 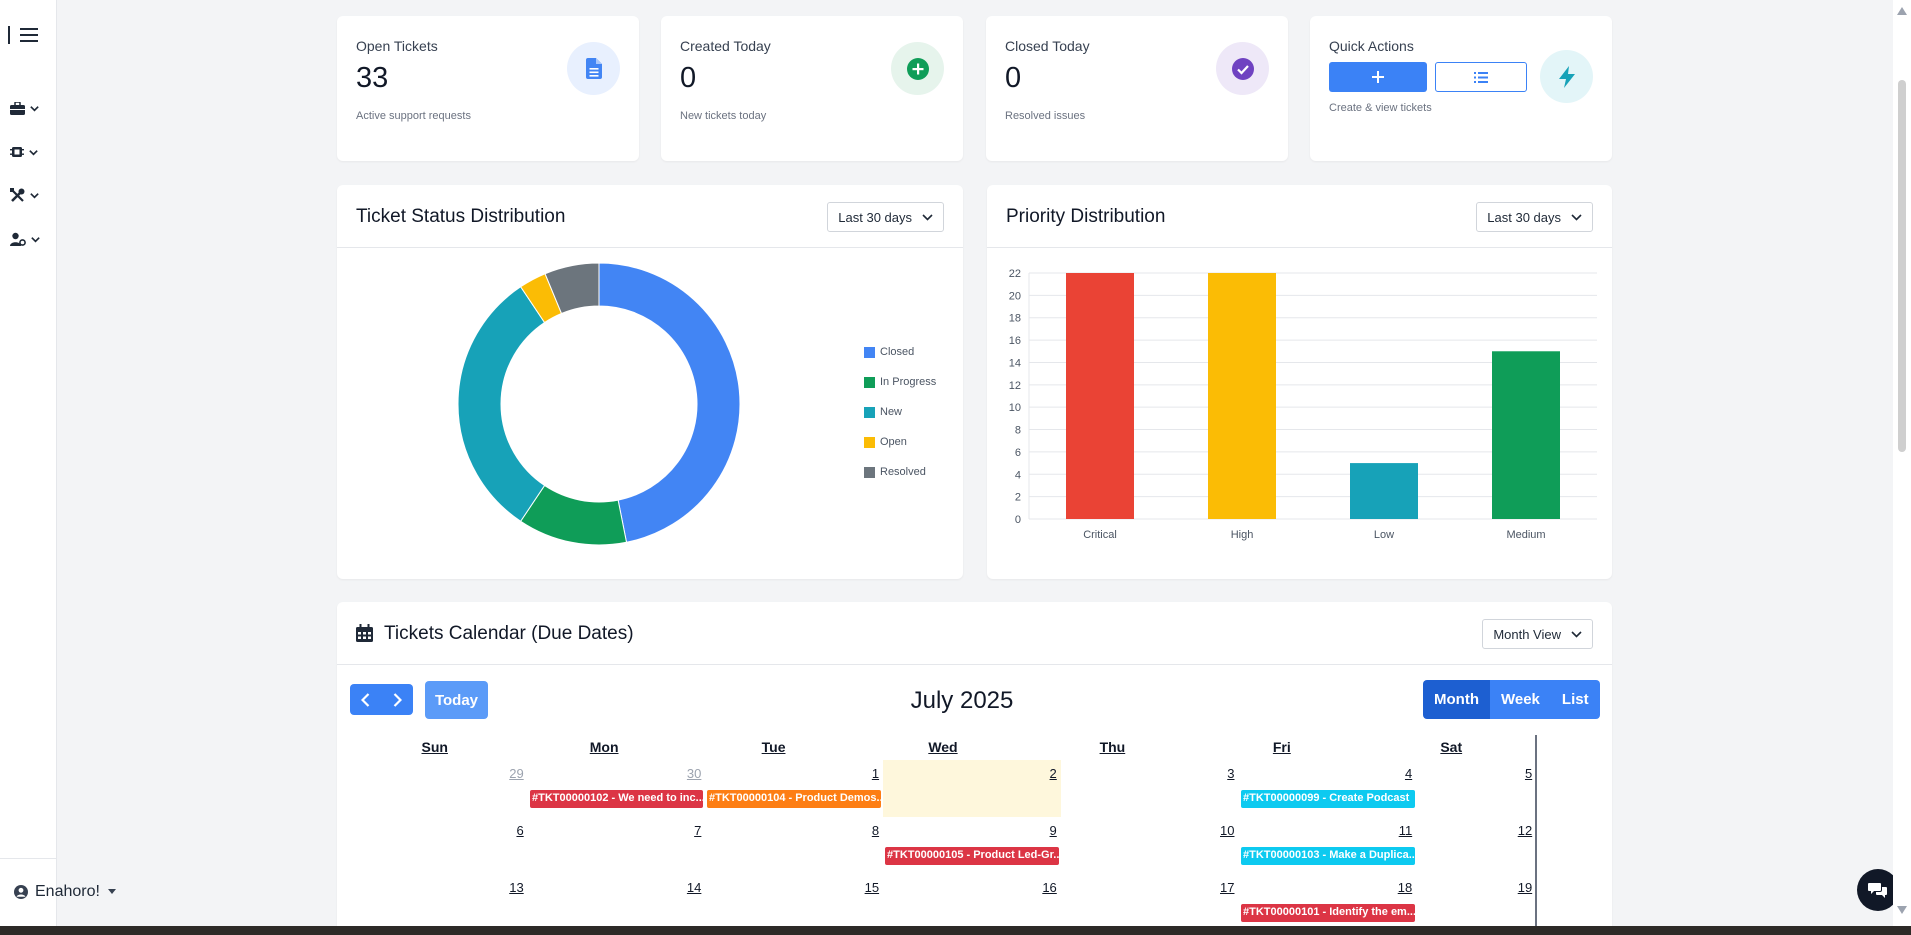 I want to click on calendar-day: 6, so click(x=439, y=845).